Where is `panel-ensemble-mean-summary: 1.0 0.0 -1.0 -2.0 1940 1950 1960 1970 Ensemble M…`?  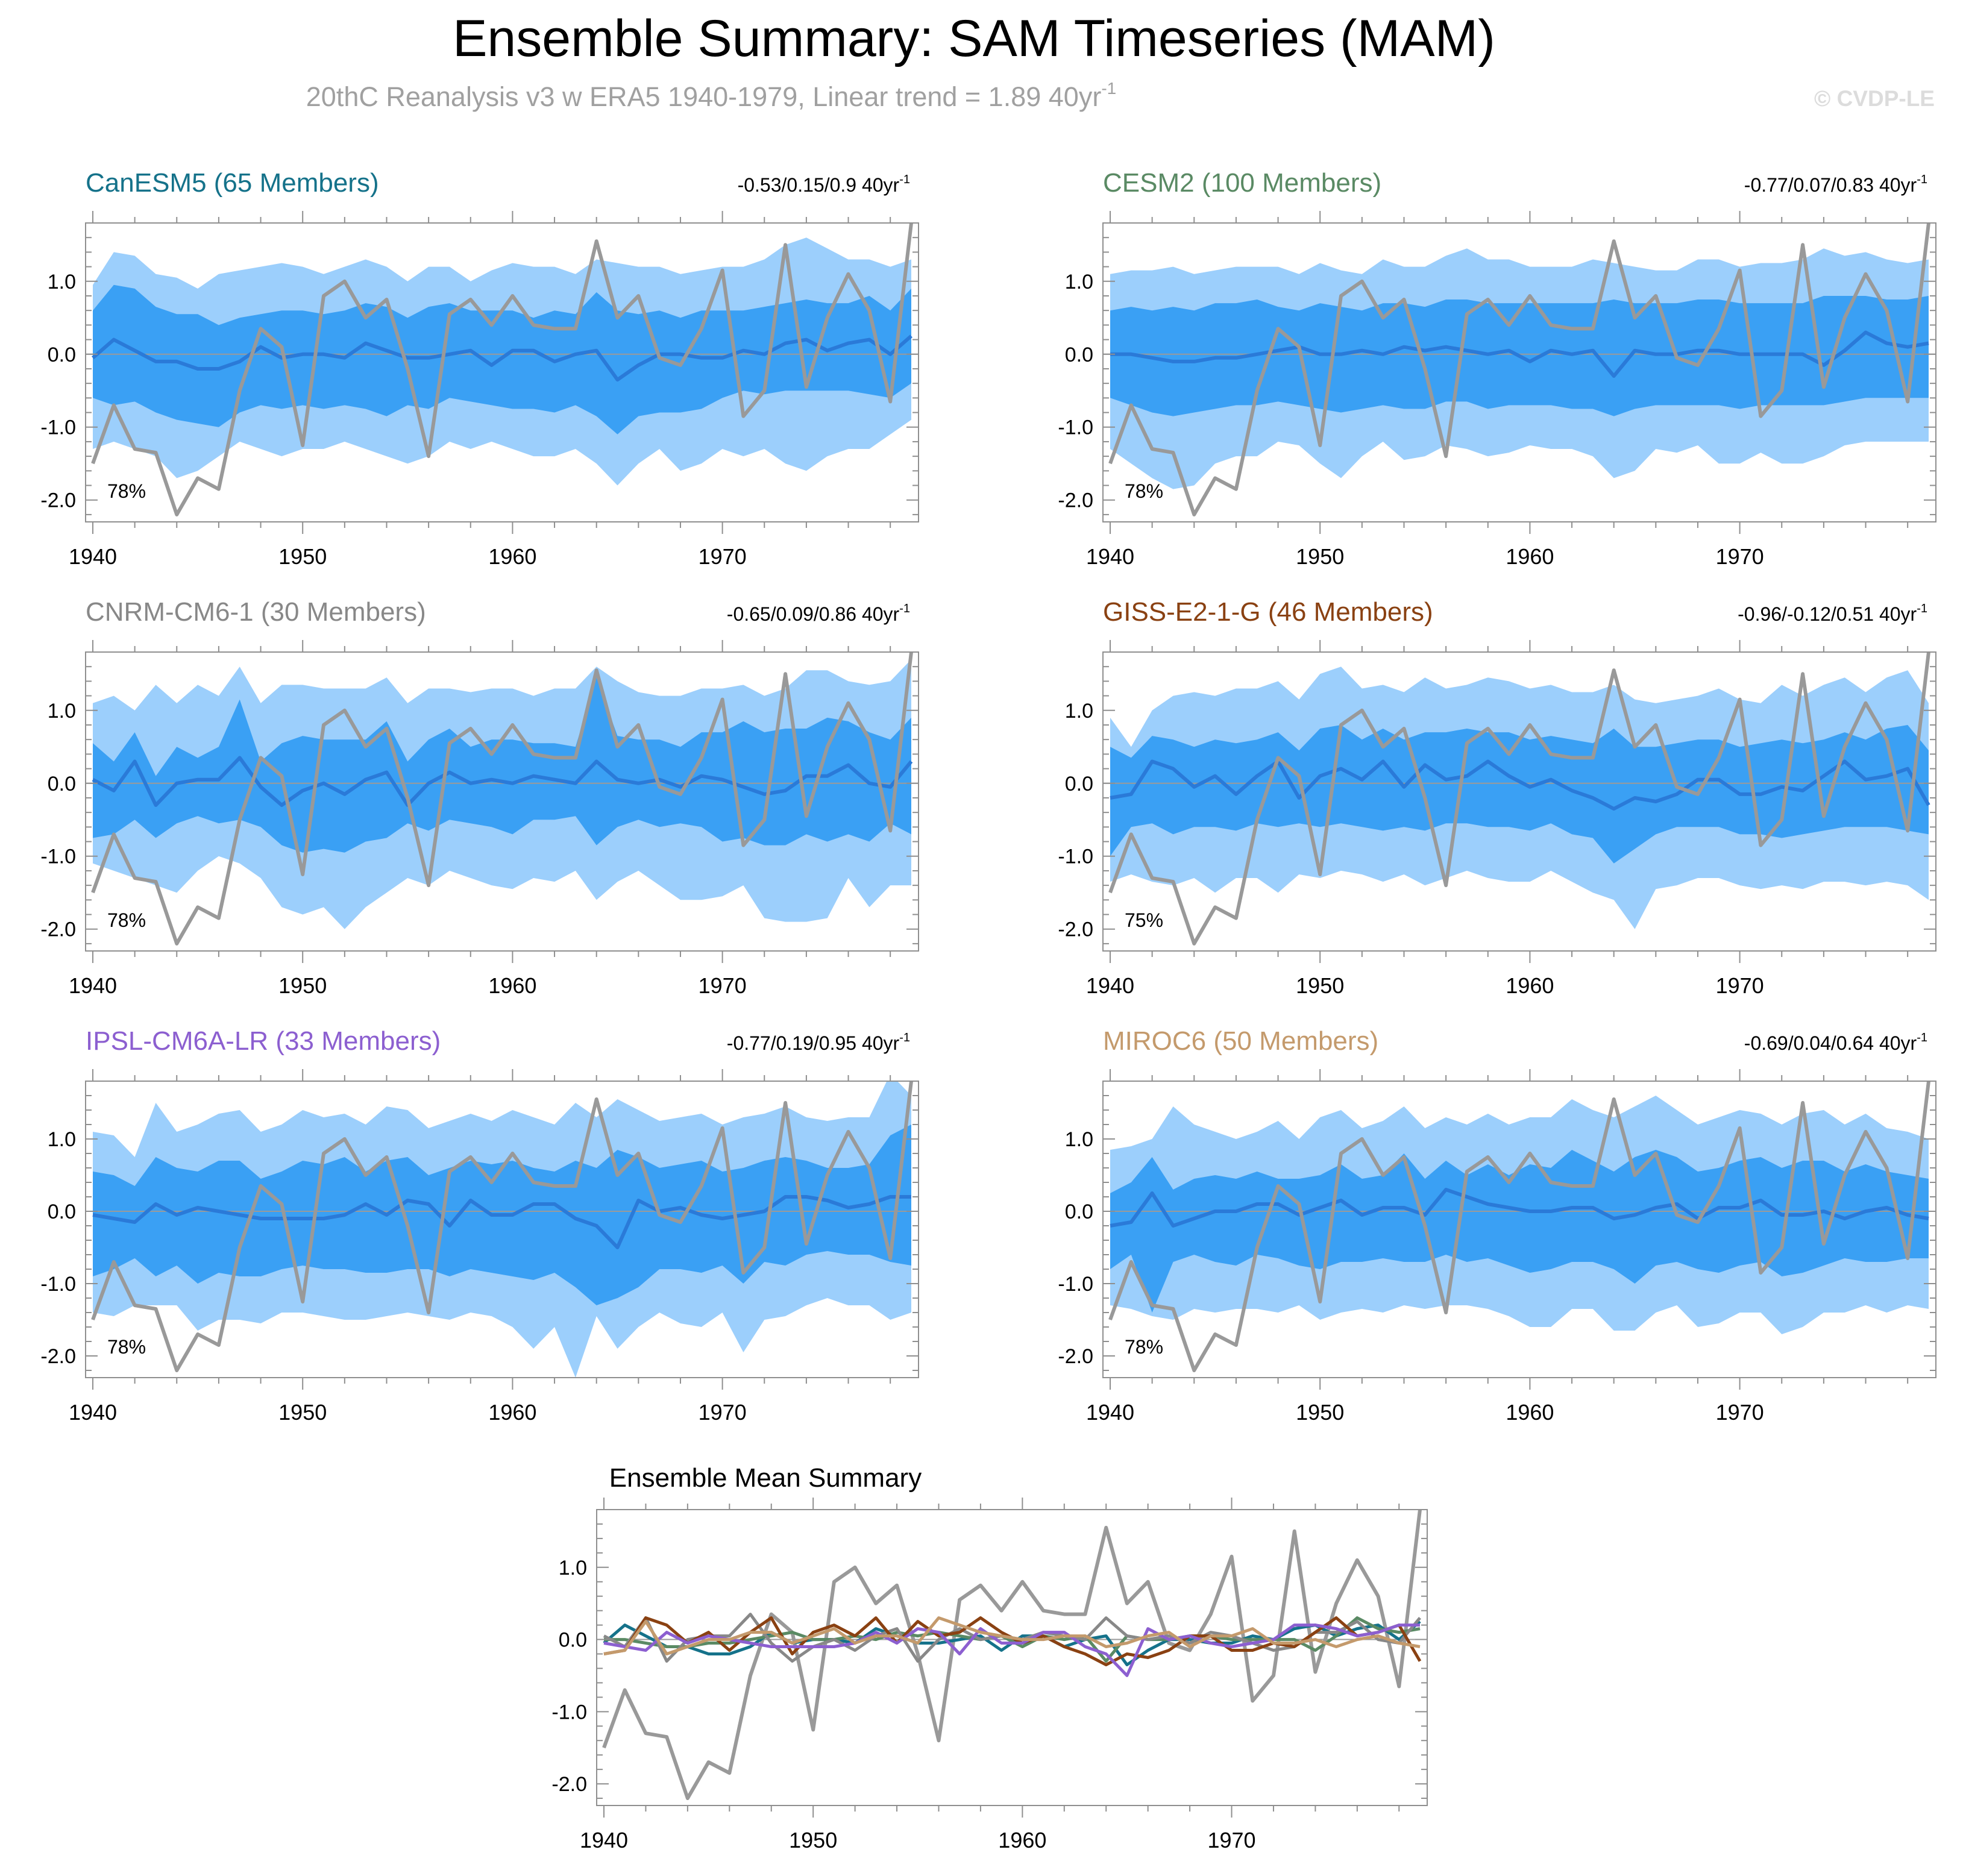
panel-ensemble-mean-summary: 1.0 0.0 -1.0 -2.0 1940 1950 1960 1970 Ensemble M… is located at coordinates (989, 1657).